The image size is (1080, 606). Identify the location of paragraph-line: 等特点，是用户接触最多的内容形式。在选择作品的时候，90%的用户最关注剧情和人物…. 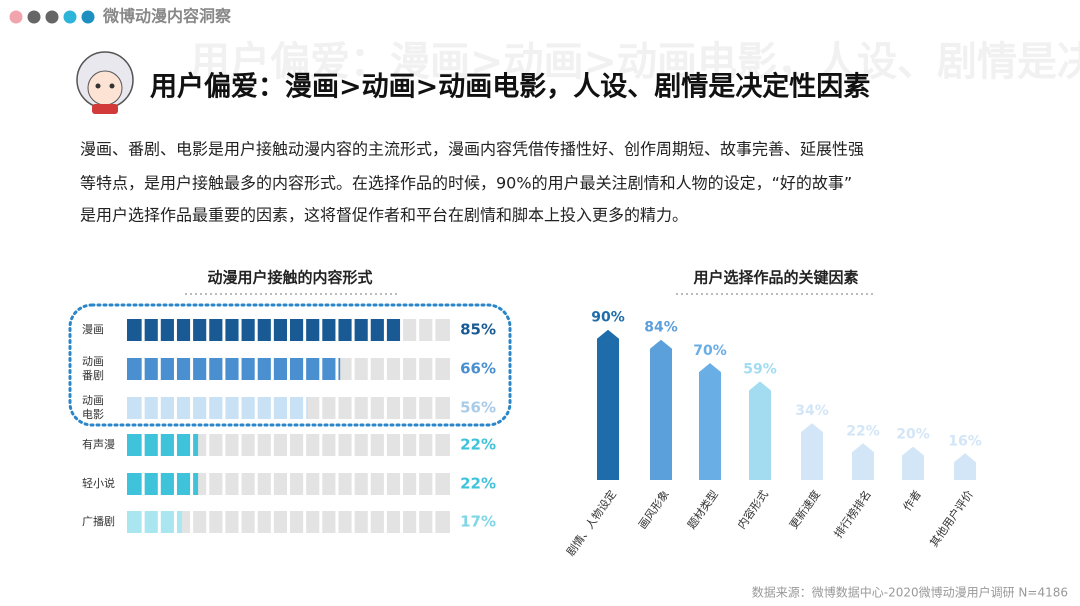
(466, 183).